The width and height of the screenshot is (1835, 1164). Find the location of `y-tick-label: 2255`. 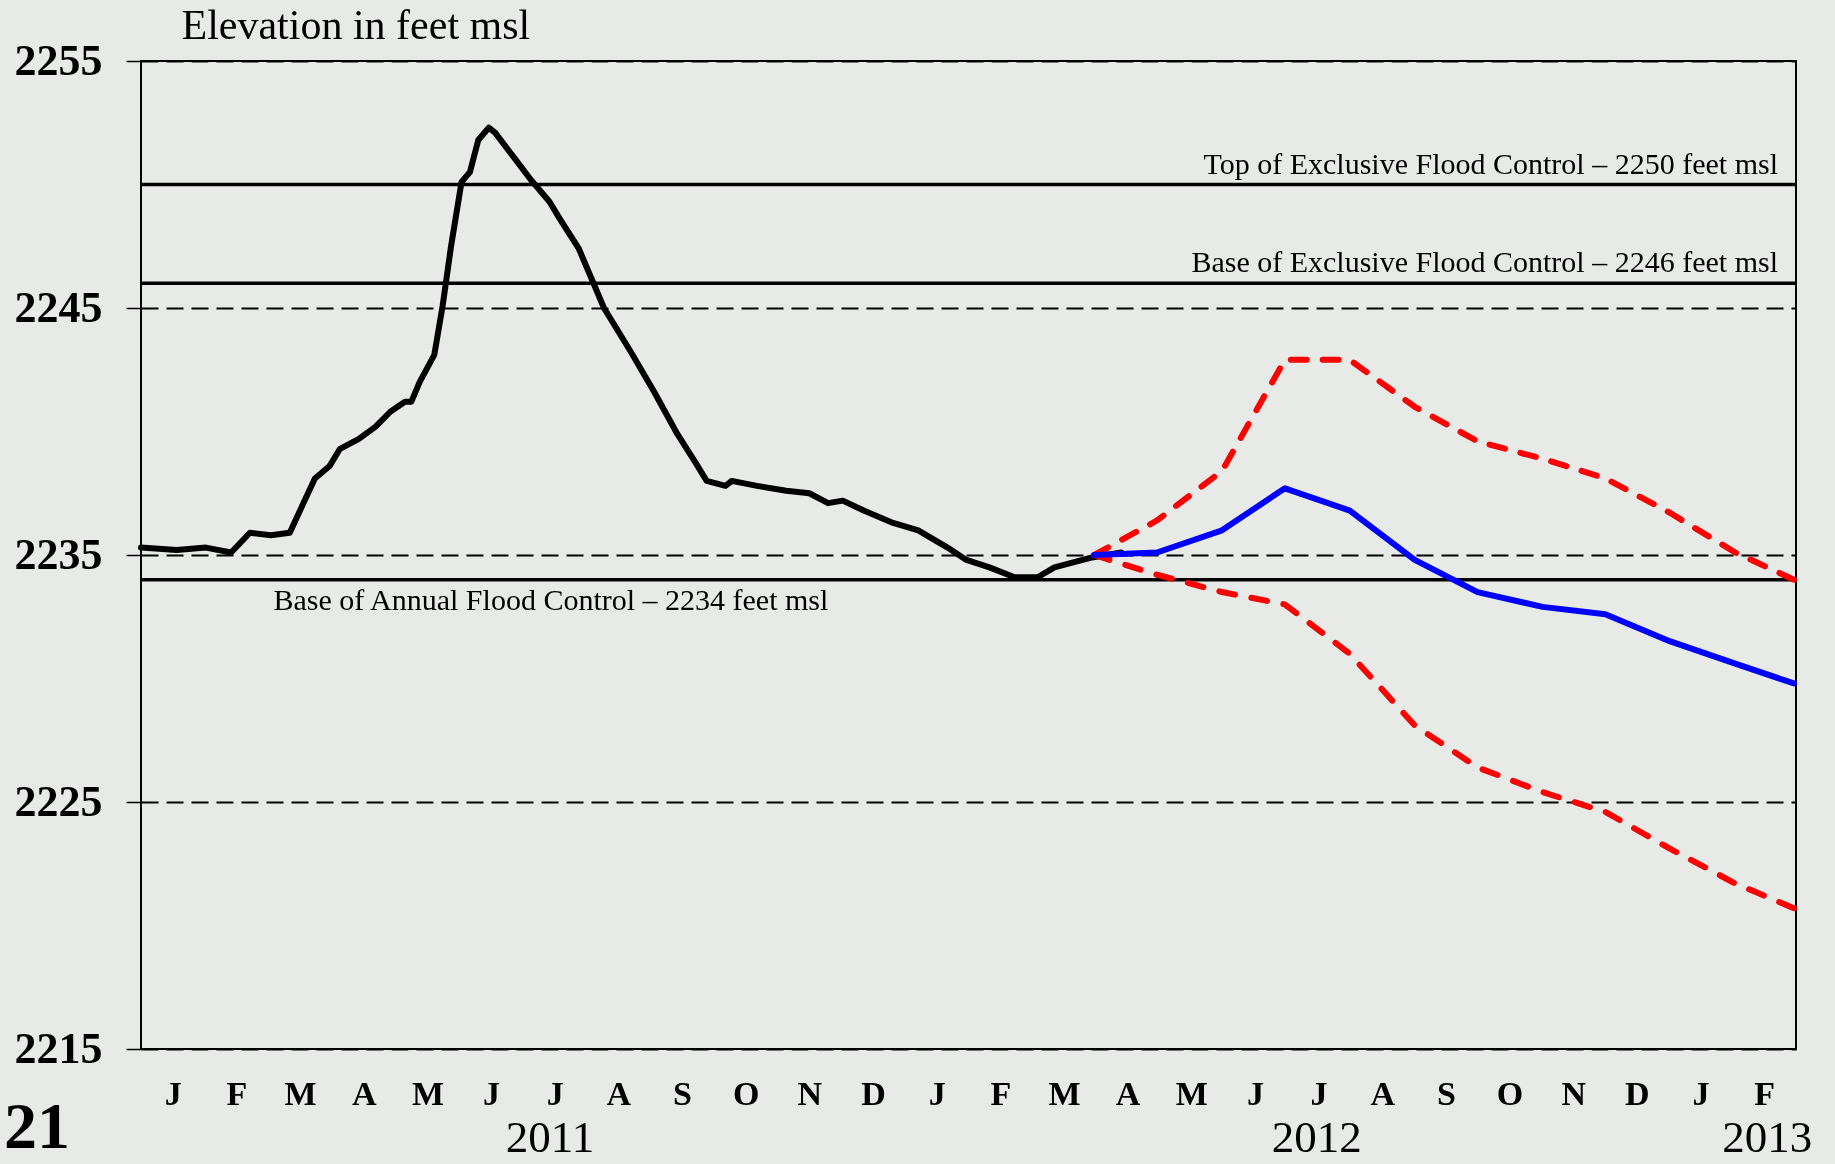

y-tick-label: 2255 is located at coordinates (58, 60).